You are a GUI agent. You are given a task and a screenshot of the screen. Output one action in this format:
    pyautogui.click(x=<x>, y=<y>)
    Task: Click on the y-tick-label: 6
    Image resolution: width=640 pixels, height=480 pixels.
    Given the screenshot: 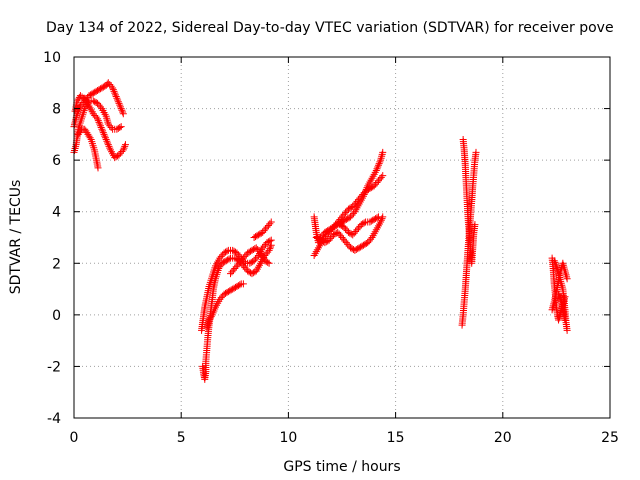 What is the action you would take?
    pyautogui.click(x=56, y=161)
    